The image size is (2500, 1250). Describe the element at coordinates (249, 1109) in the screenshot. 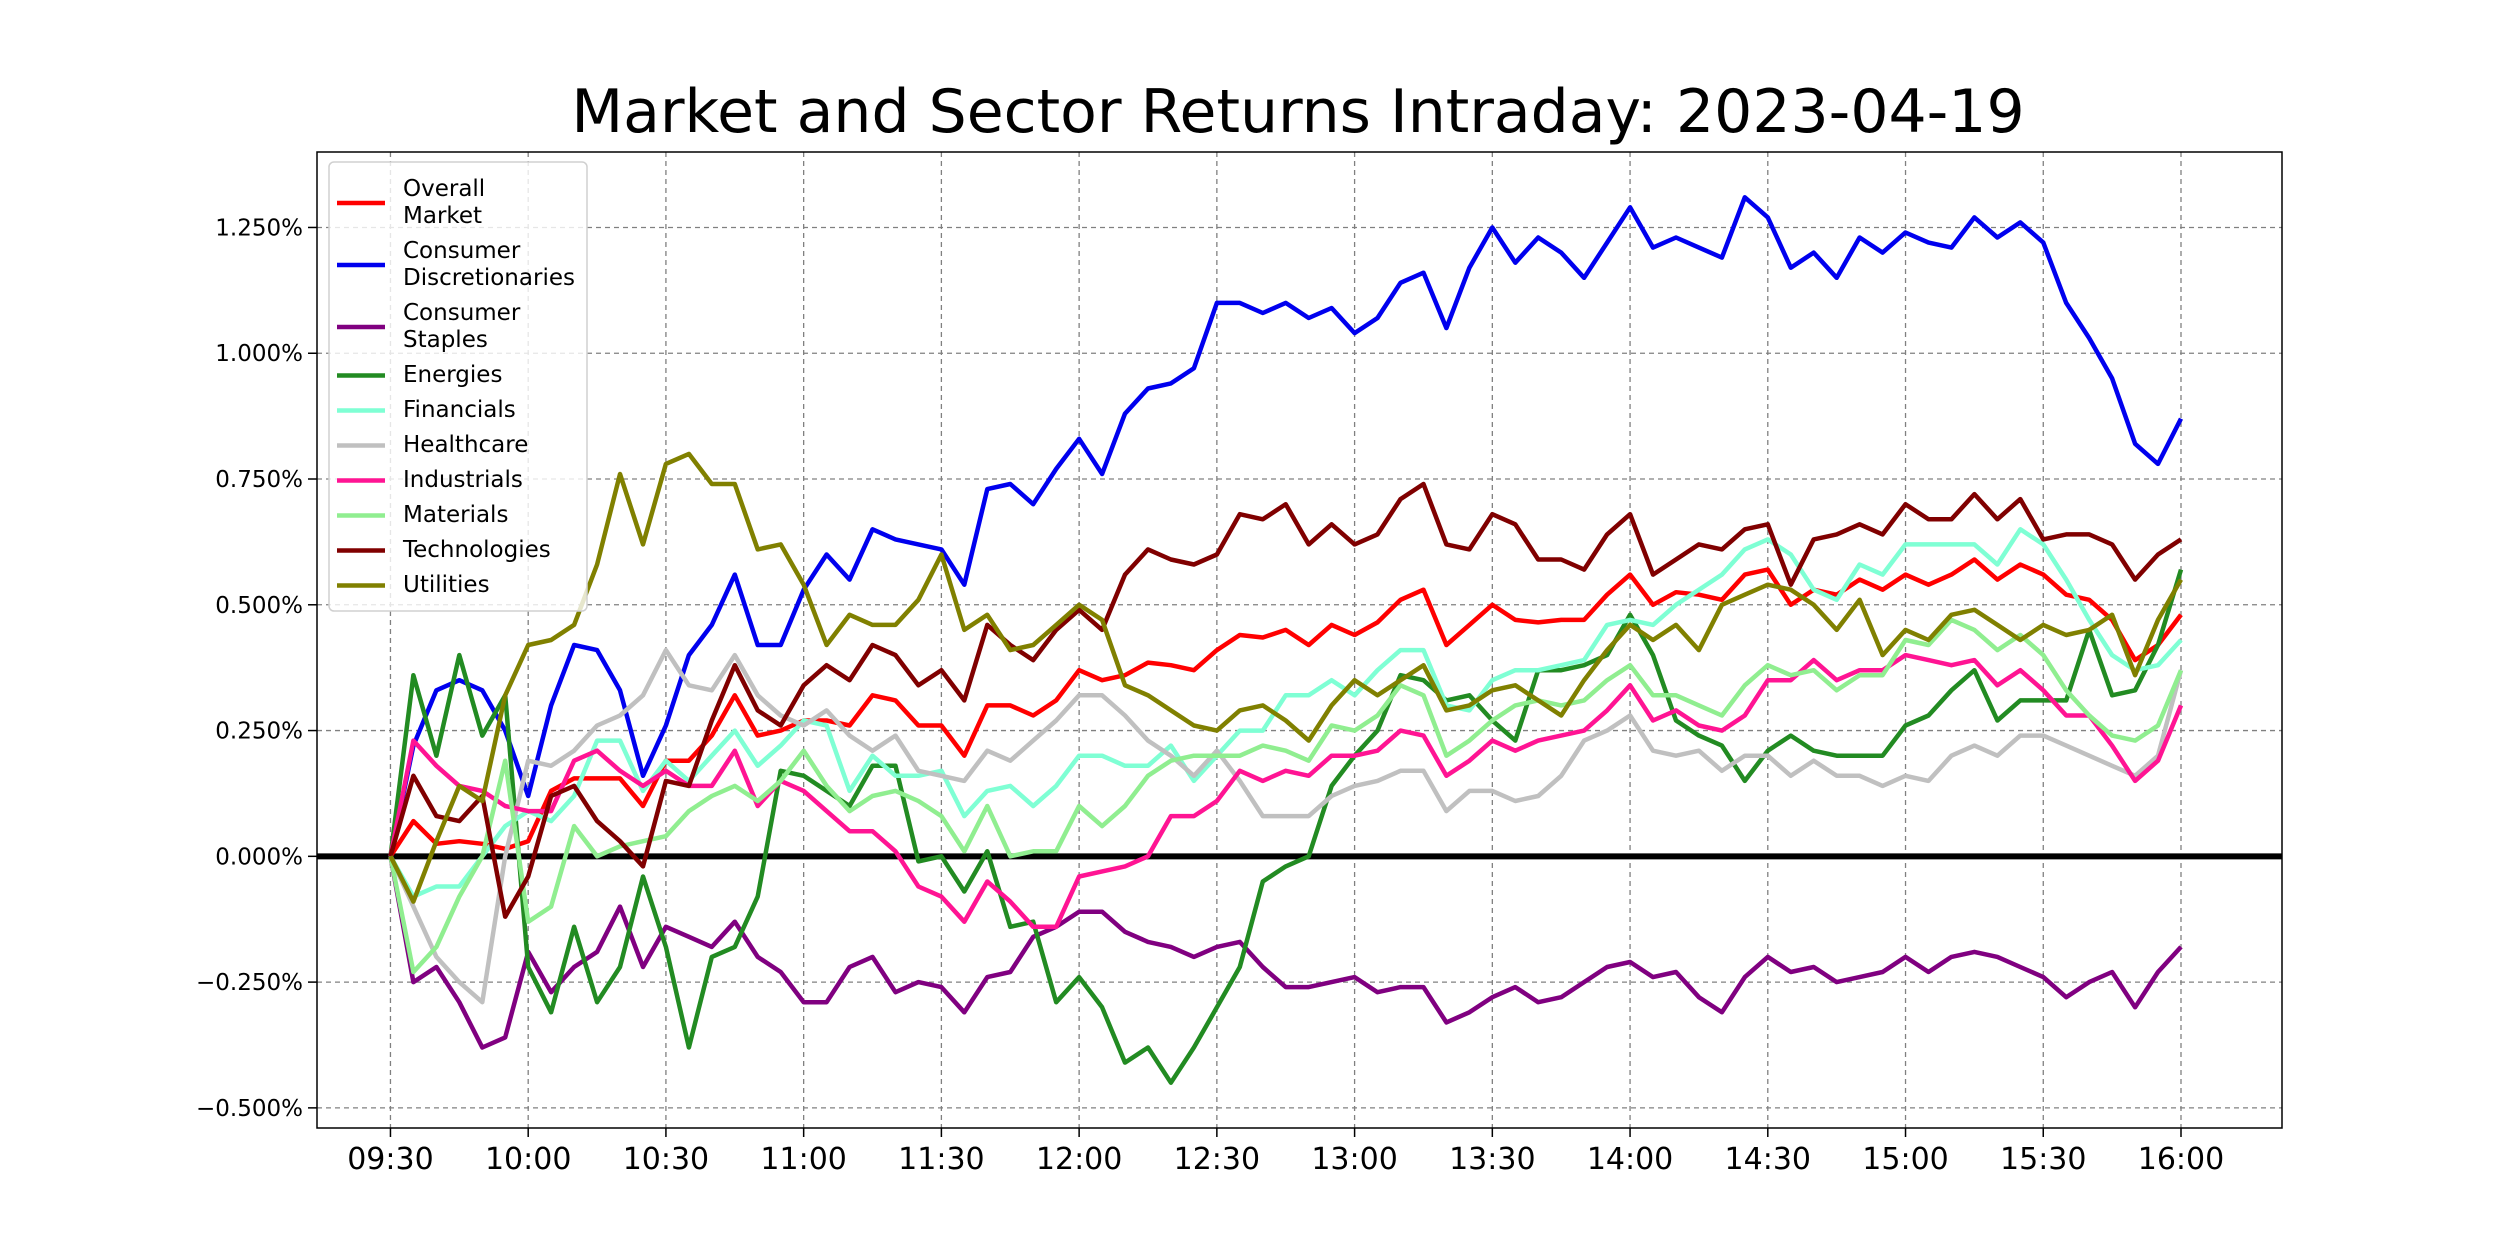

I see `y-tick-label: −0.500%` at that location.